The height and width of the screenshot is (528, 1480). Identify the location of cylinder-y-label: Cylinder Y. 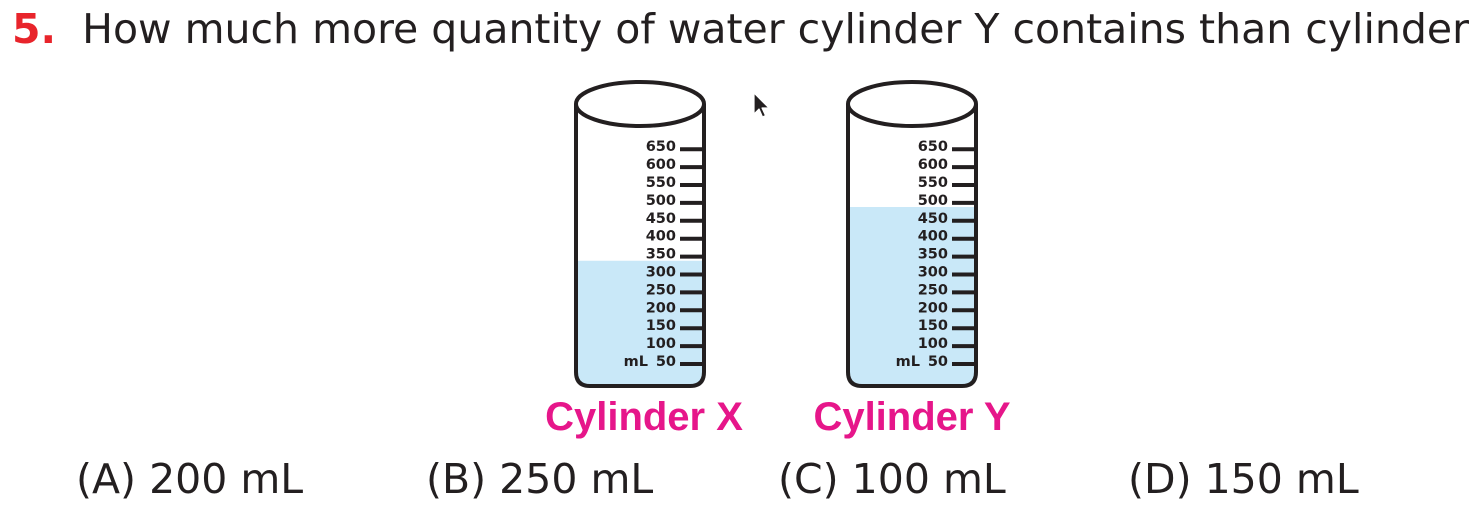
(912, 417).